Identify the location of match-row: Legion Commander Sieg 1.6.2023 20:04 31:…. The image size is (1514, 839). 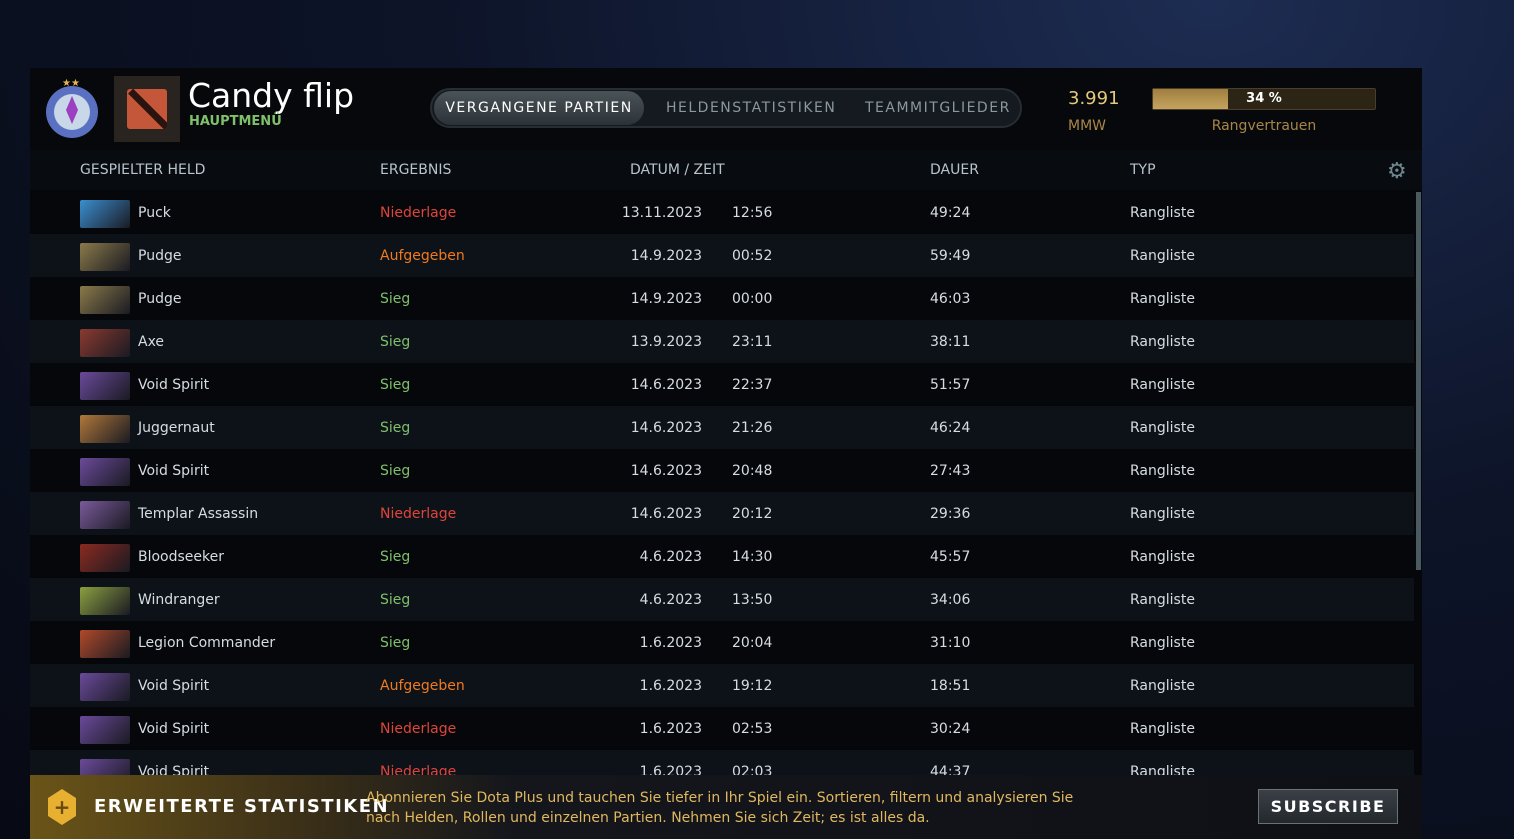
(722, 642).